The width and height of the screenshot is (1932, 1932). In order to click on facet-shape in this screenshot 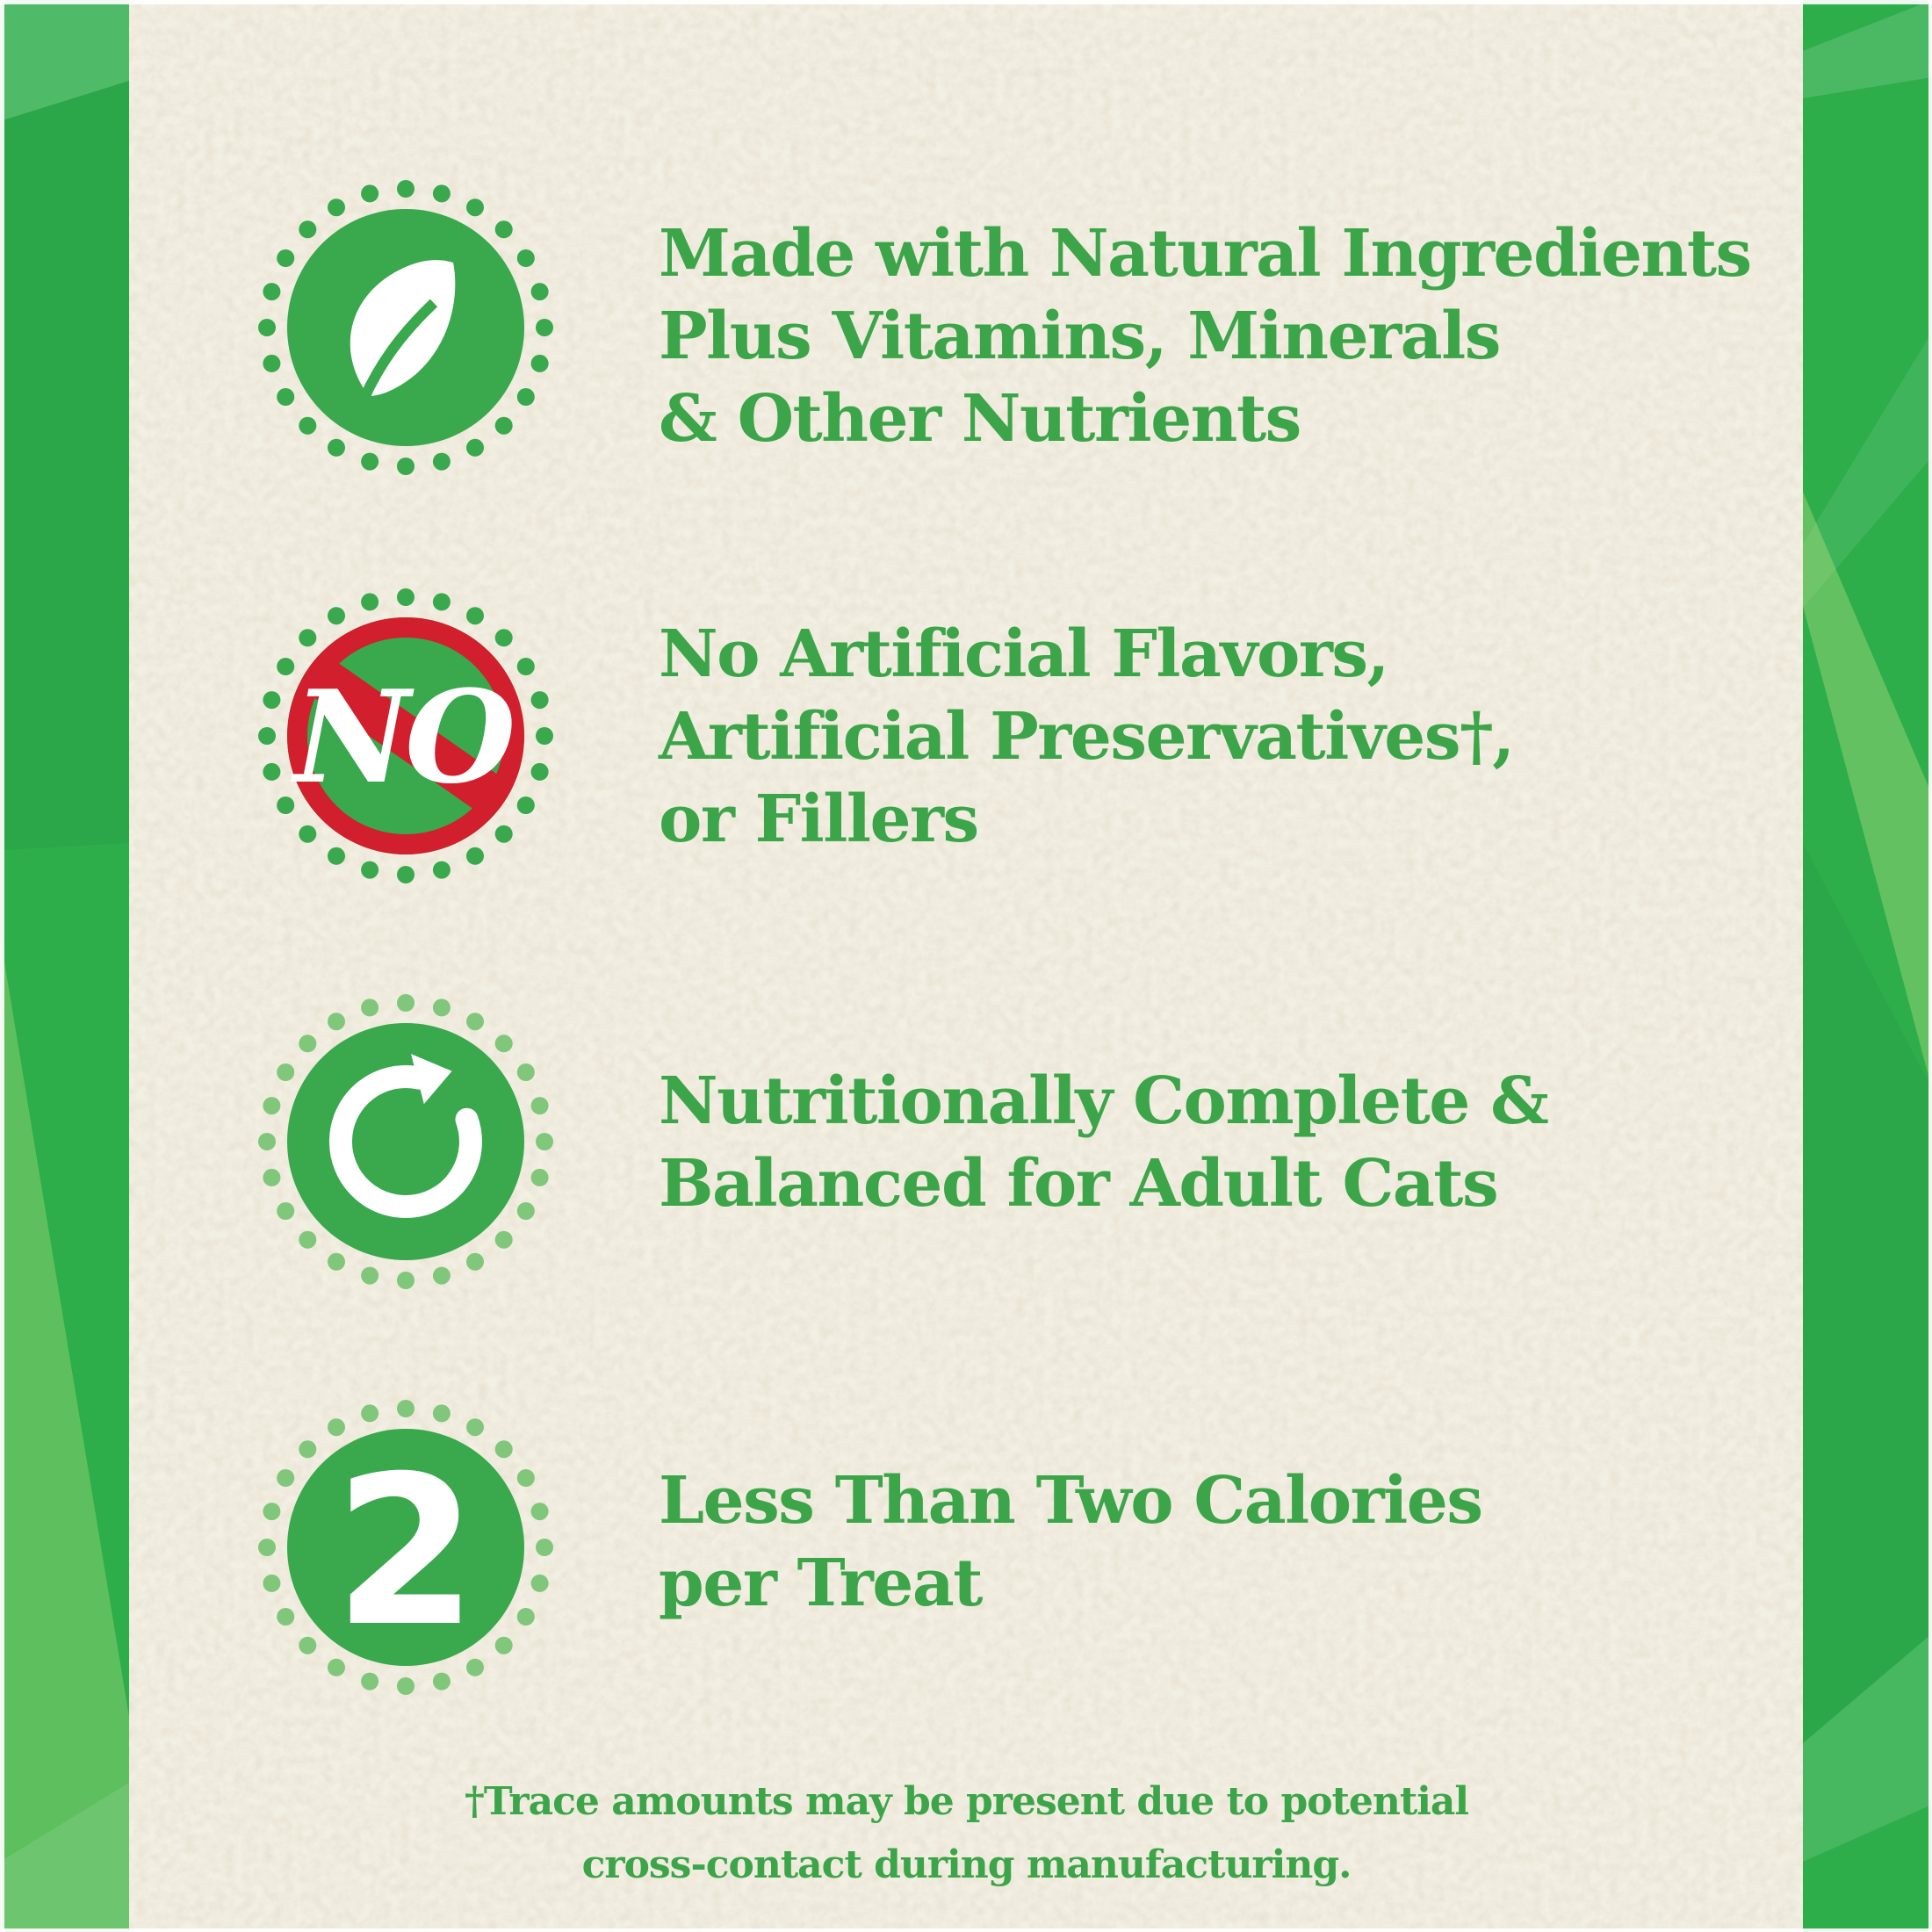, I will do `click(64, 466)`.